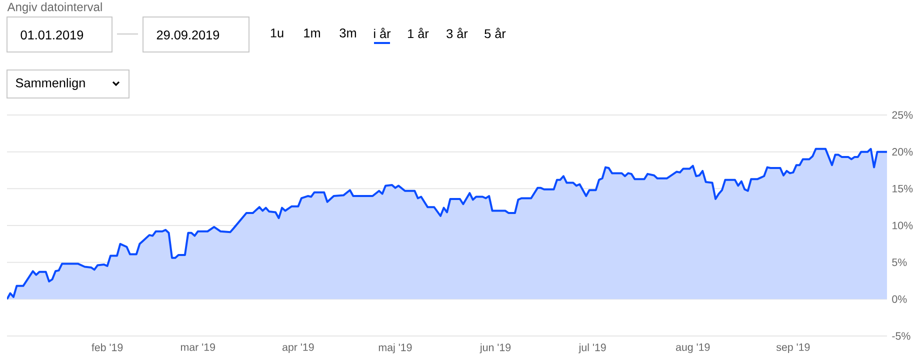 Image resolution: width=922 pixels, height=363 pixels. I want to click on x-tick-label: apr '19, so click(298, 348).